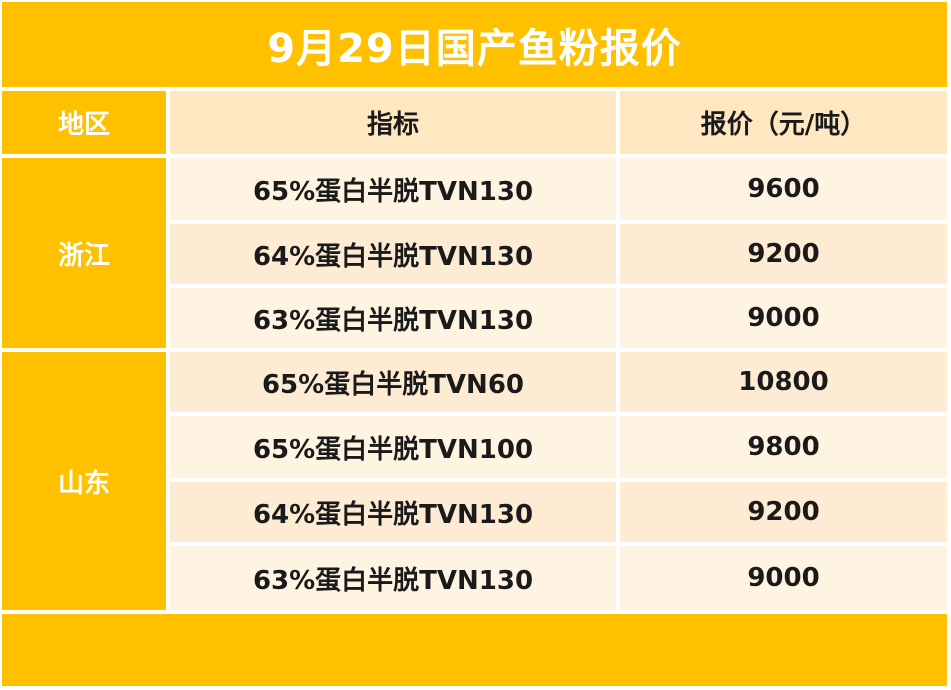  Describe the element at coordinates (783, 382) in the screenshot. I see `table-row-price: 10800` at that location.